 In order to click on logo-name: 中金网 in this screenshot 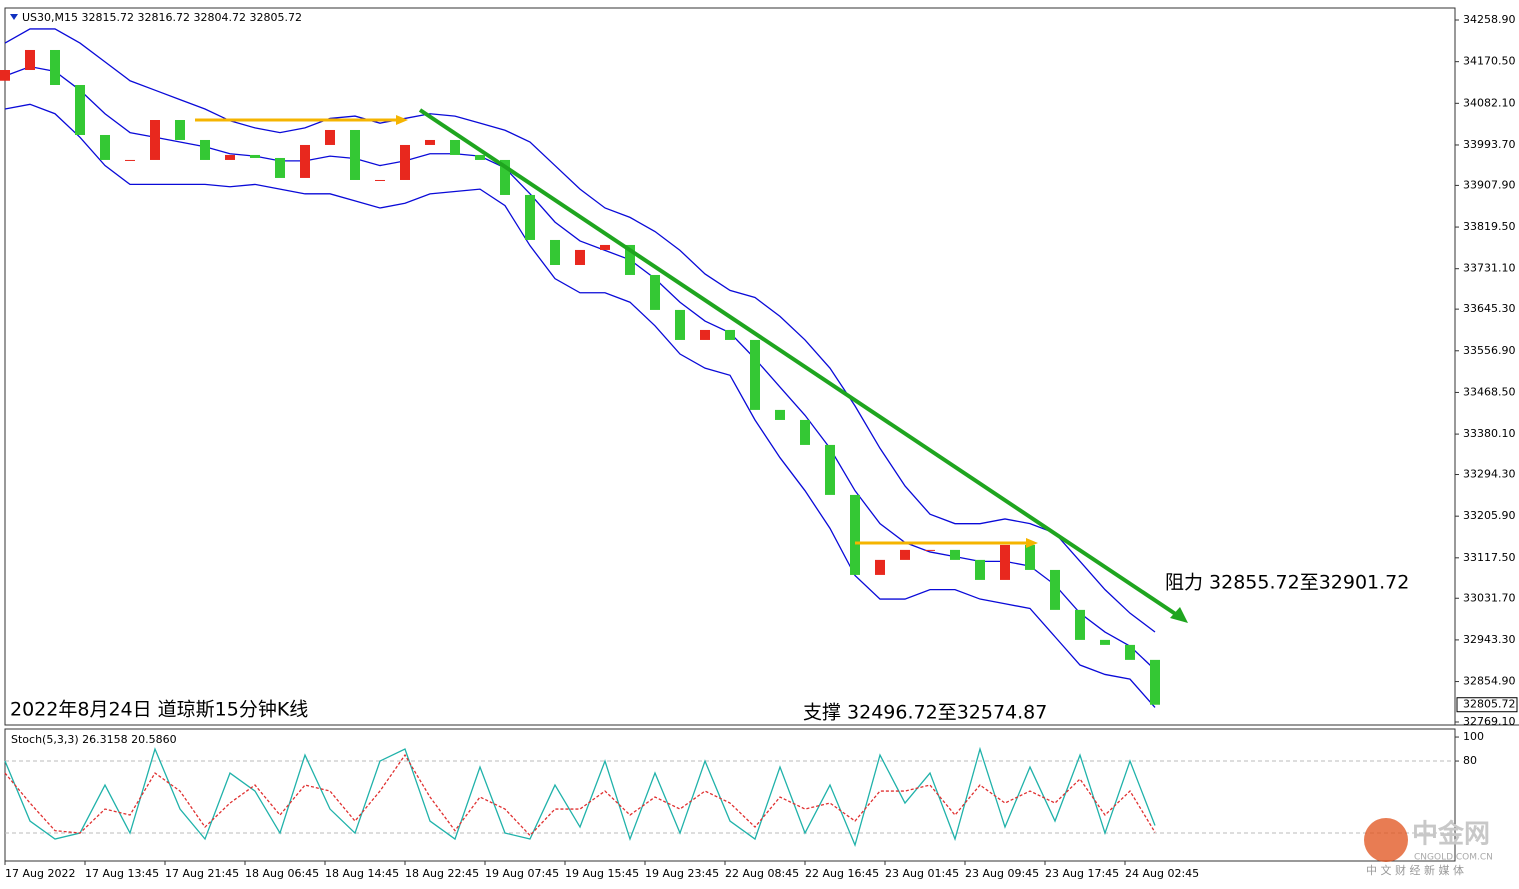, I will do `click(1451, 834)`.